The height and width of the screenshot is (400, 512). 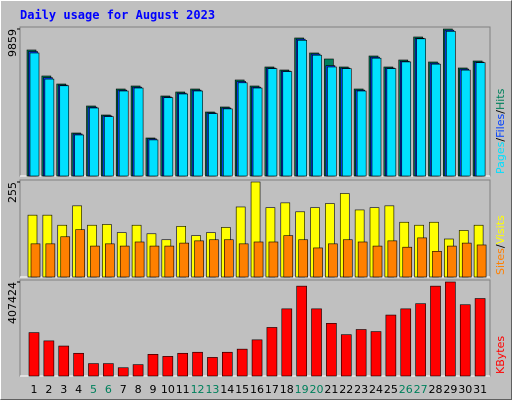 I want to click on x-tick-label: 15, so click(x=242, y=389).